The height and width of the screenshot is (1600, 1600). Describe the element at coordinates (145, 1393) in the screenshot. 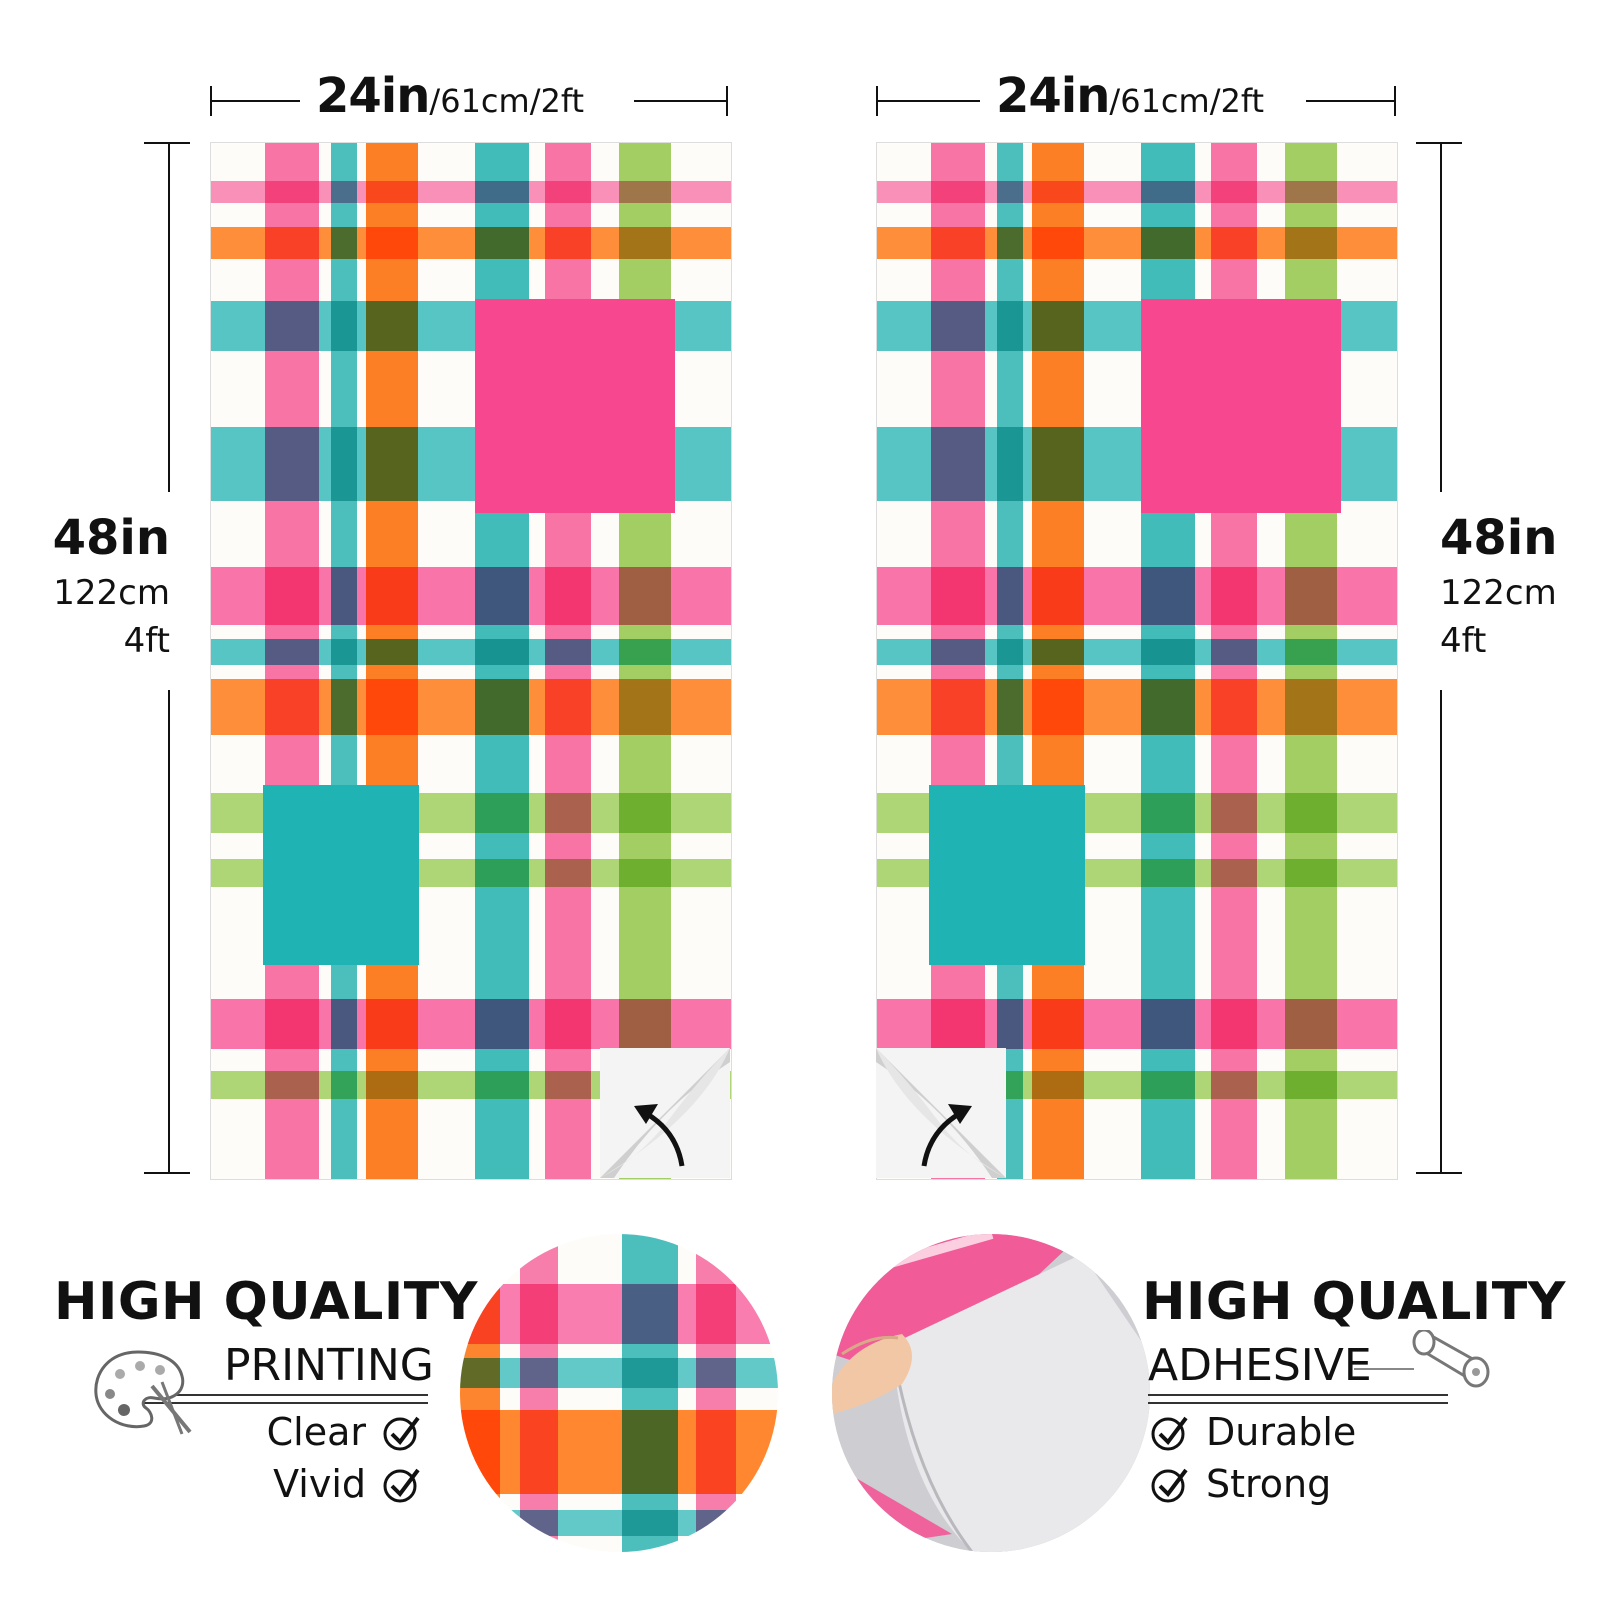

I see `paint-palette-icon` at that location.